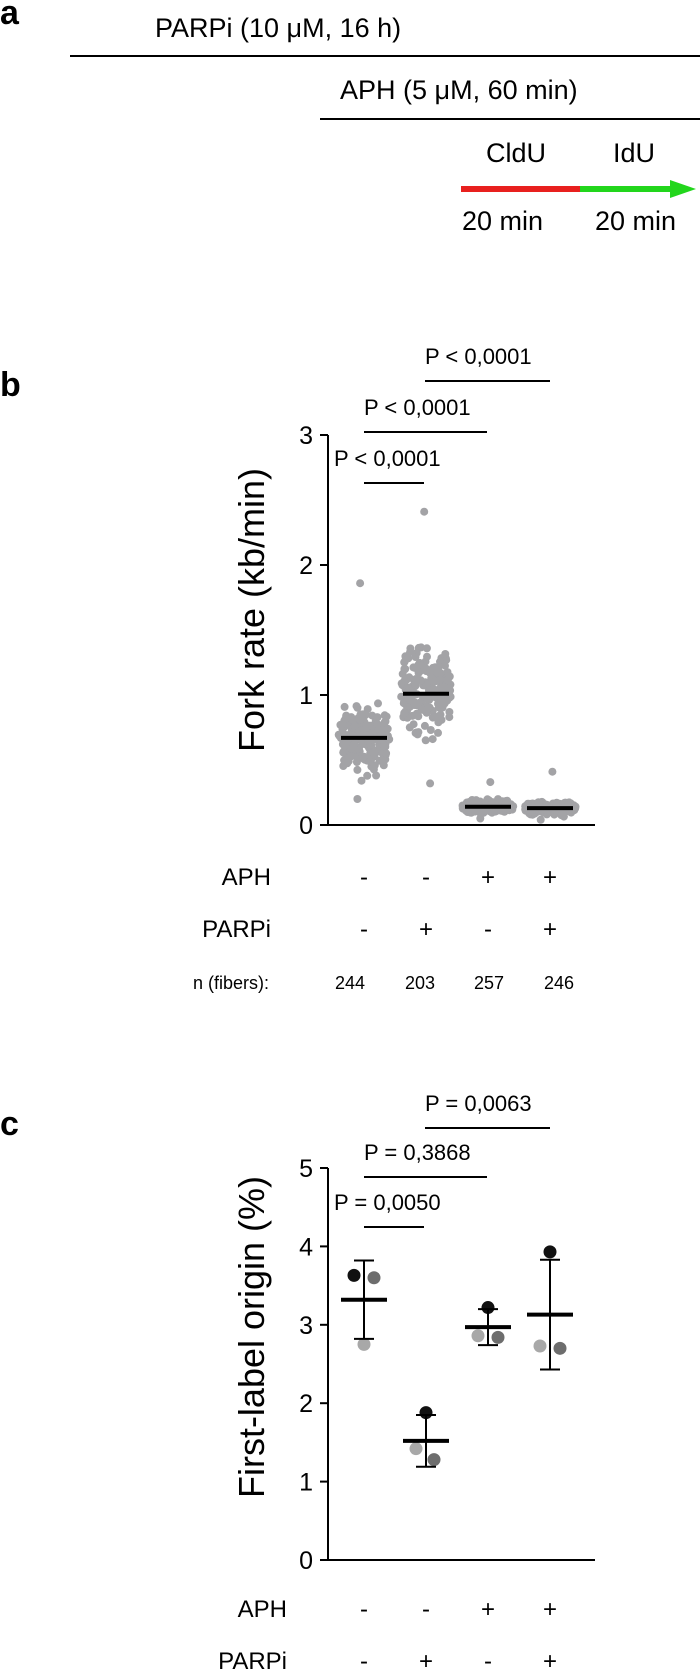  What do you see at coordinates (306, 1169) in the screenshot?
I see `y-tick-label: 5` at bounding box center [306, 1169].